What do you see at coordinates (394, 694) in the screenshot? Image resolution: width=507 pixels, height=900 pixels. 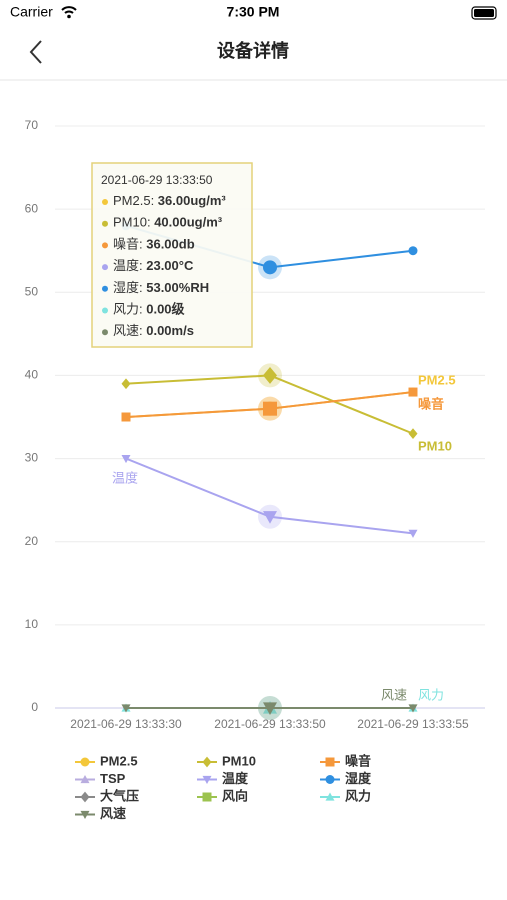 I see `series-label: 风速` at bounding box center [394, 694].